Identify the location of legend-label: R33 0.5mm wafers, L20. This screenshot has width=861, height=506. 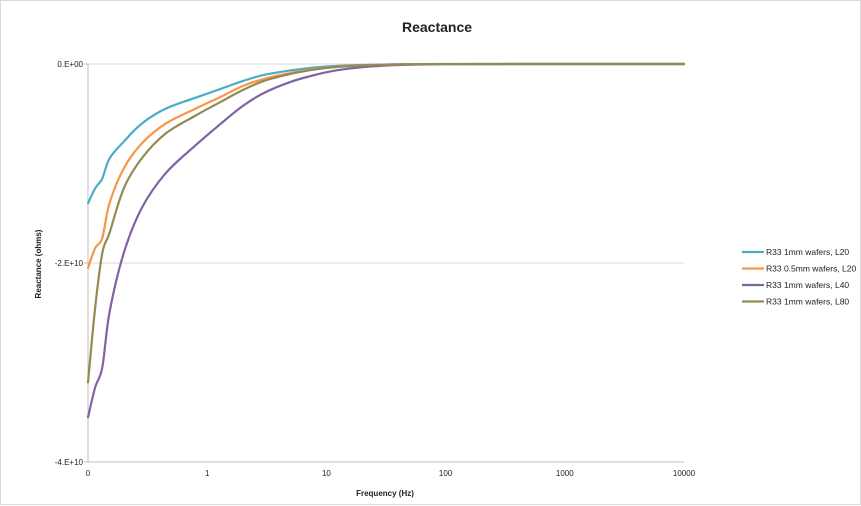
(811, 269).